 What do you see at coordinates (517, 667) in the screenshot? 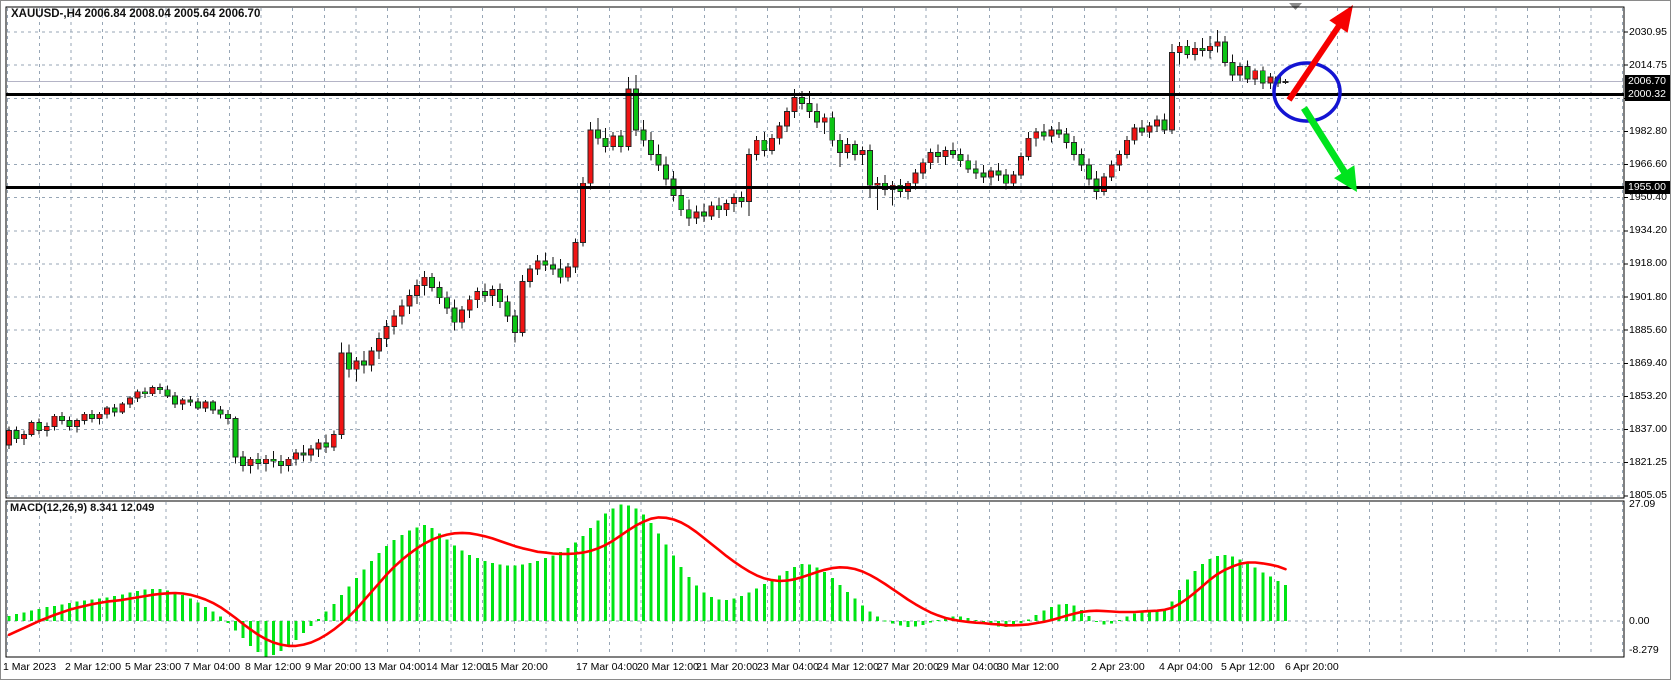
I see `time-axis-label: 15 Mar 20:00` at bounding box center [517, 667].